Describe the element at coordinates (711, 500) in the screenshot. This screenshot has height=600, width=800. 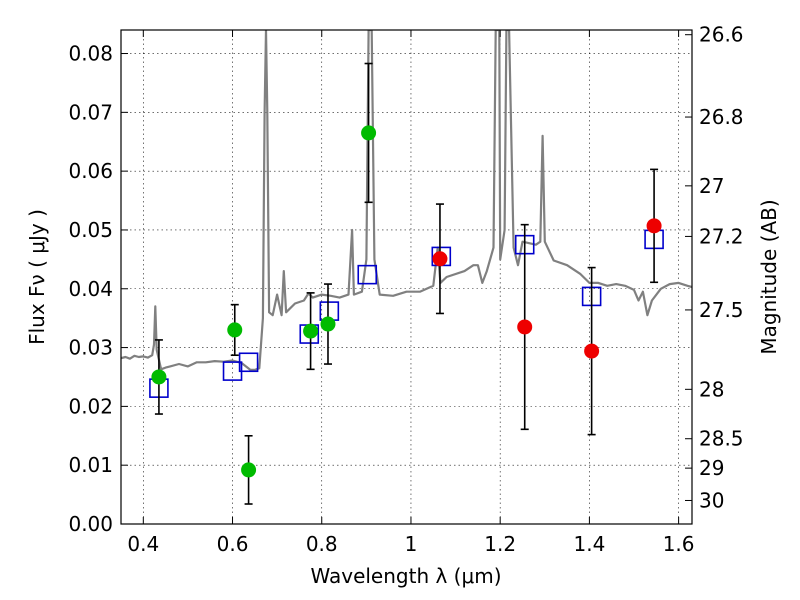
I see `right-tick-label: 30` at that location.